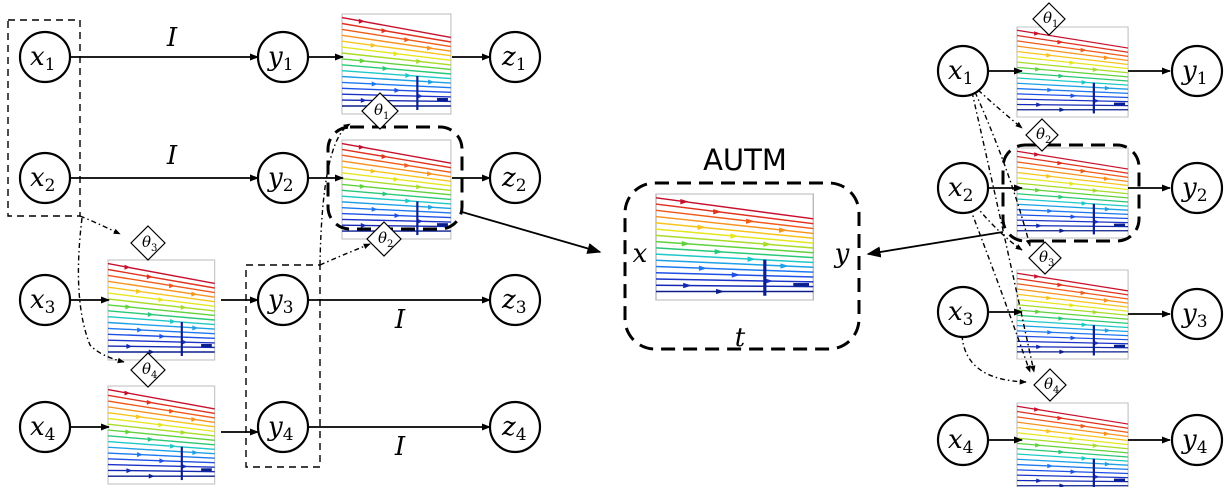 Image resolution: width=1231 pixels, height=487 pixels. Describe the element at coordinates (345, 254) in the screenshot. I see `cond-edge-y-theta2` at that location.